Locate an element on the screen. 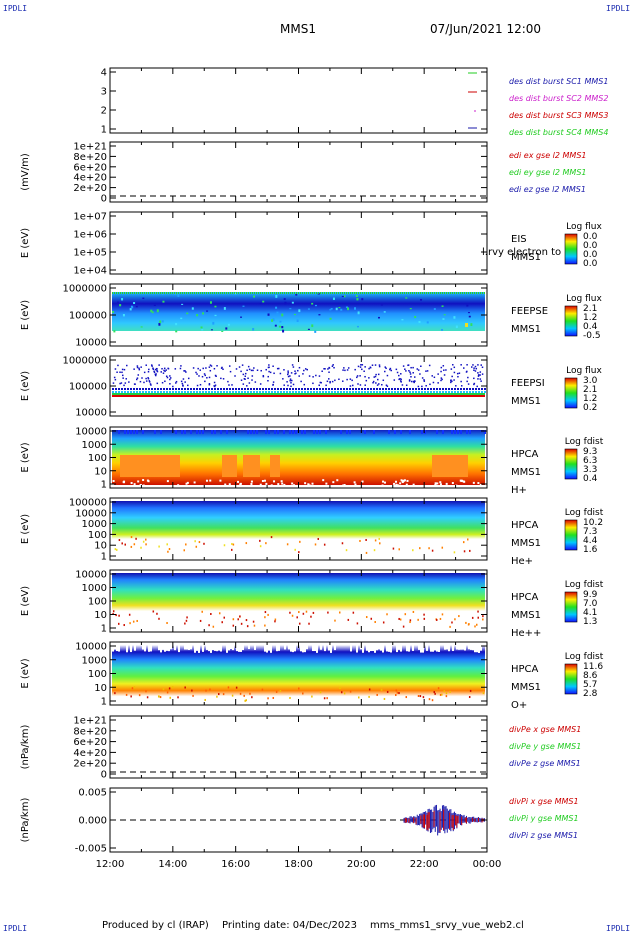 This screenshot has height=934, width=630. spectrum-background is located at coordinates (298, 673).